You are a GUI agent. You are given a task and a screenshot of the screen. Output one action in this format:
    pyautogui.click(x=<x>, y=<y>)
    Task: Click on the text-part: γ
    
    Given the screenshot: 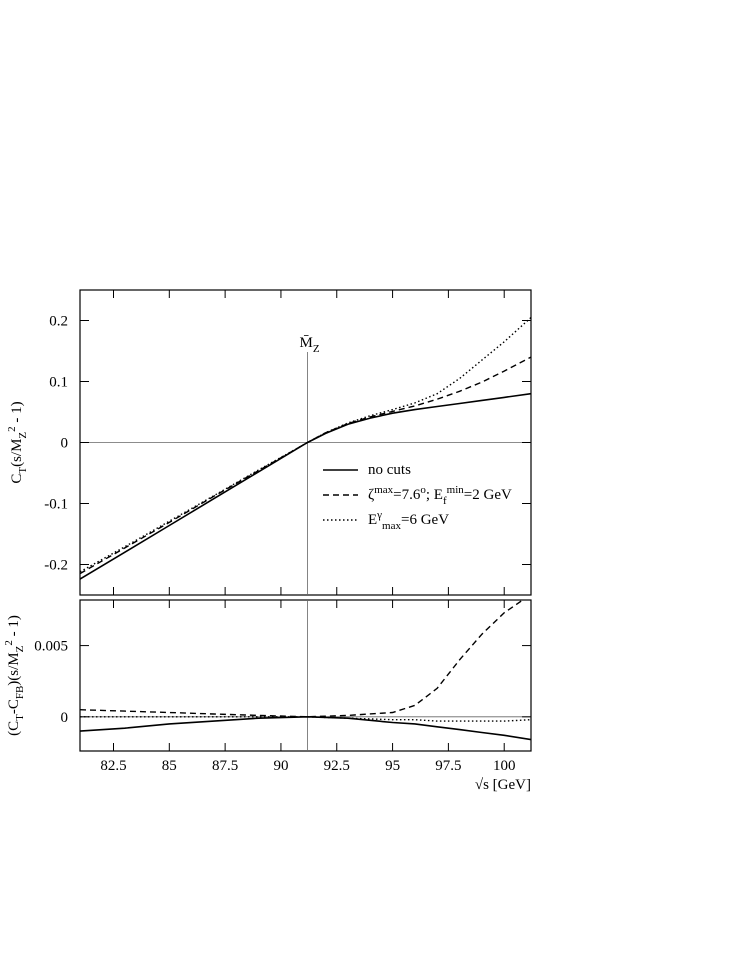 What is the action you would take?
    pyautogui.click(x=379, y=515)
    